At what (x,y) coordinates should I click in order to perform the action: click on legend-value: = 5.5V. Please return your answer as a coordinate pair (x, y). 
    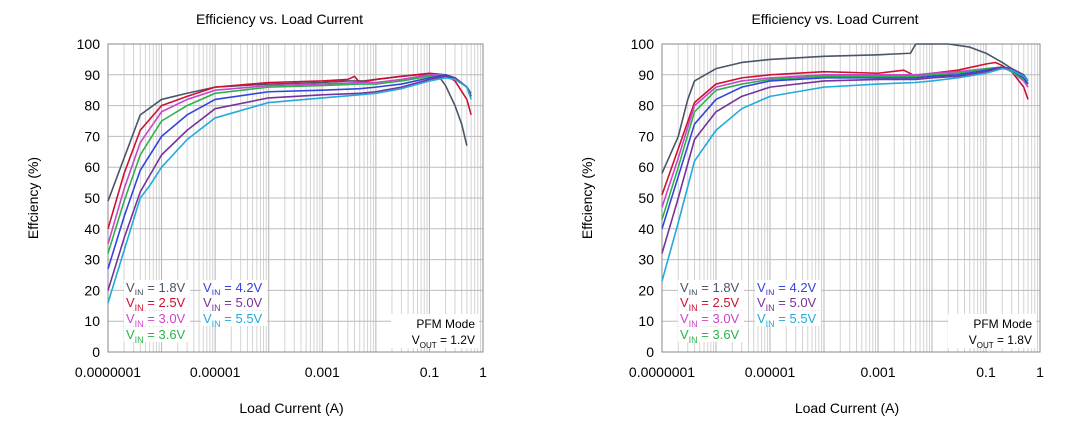
    Looking at the image, I should click on (796, 318).